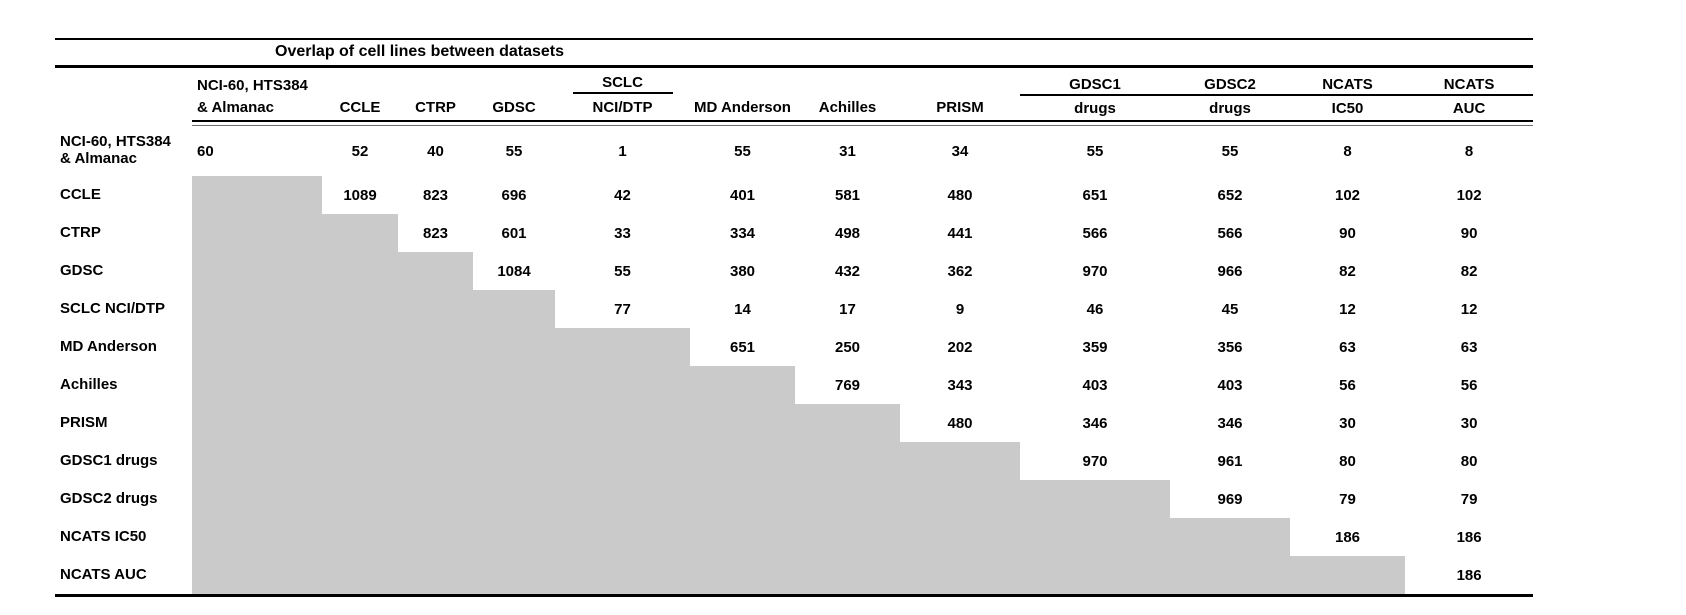 The width and height of the screenshot is (1686, 615). What do you see at coordinates (847, 195) in the screenshot?
I see `overlap-value-cell: 581` at bounding box center [847, 195].